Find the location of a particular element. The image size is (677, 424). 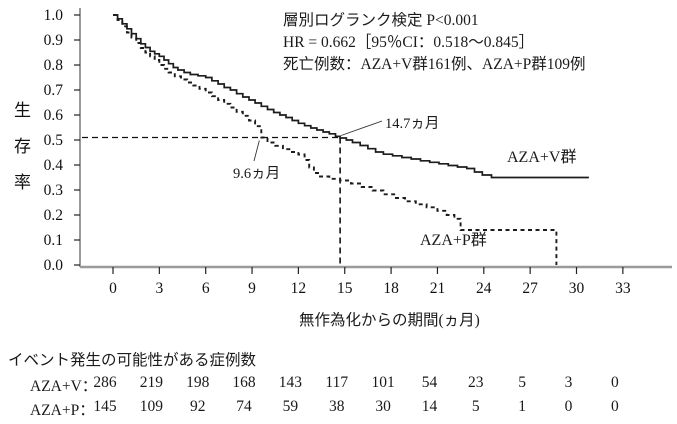

risk-row-label-aza-p: AZA+P： is located at coordinates (62, 410).